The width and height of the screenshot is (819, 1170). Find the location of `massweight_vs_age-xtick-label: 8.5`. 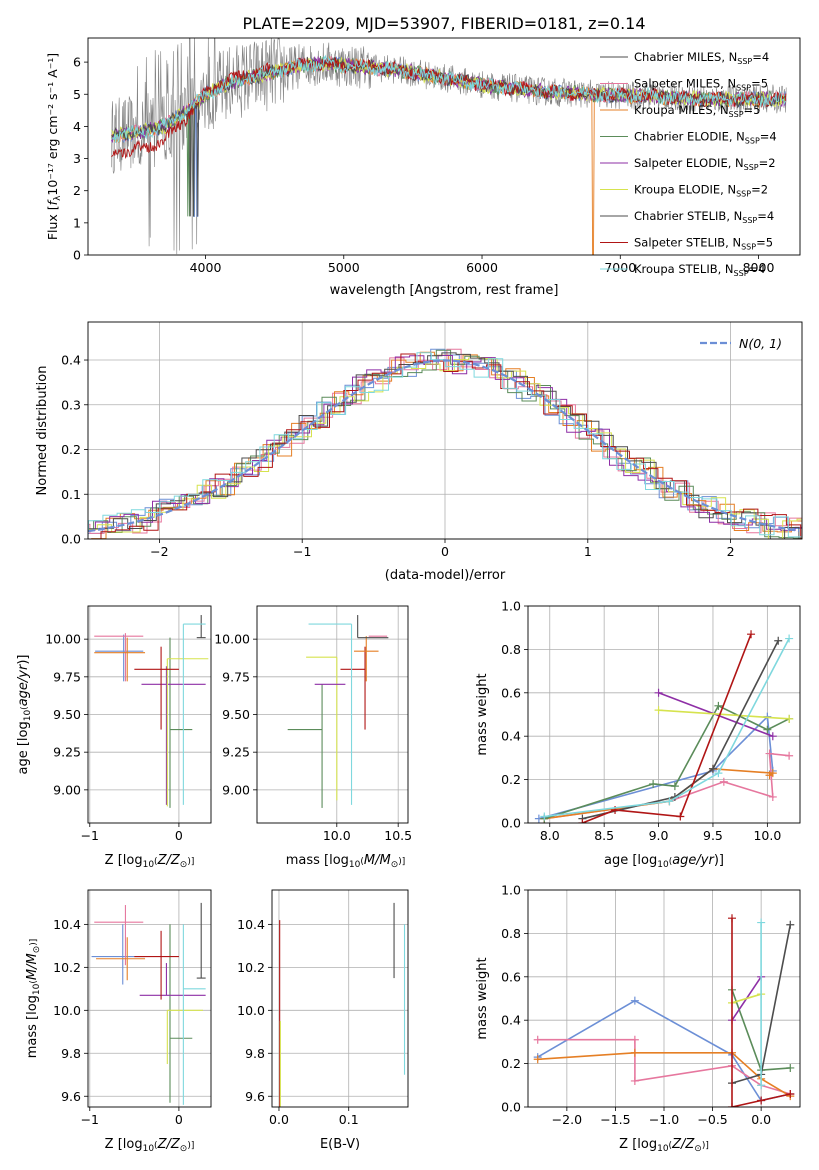

massweight_vs_age-xtick-label: 8.5 is located at coordinates (604, 835).